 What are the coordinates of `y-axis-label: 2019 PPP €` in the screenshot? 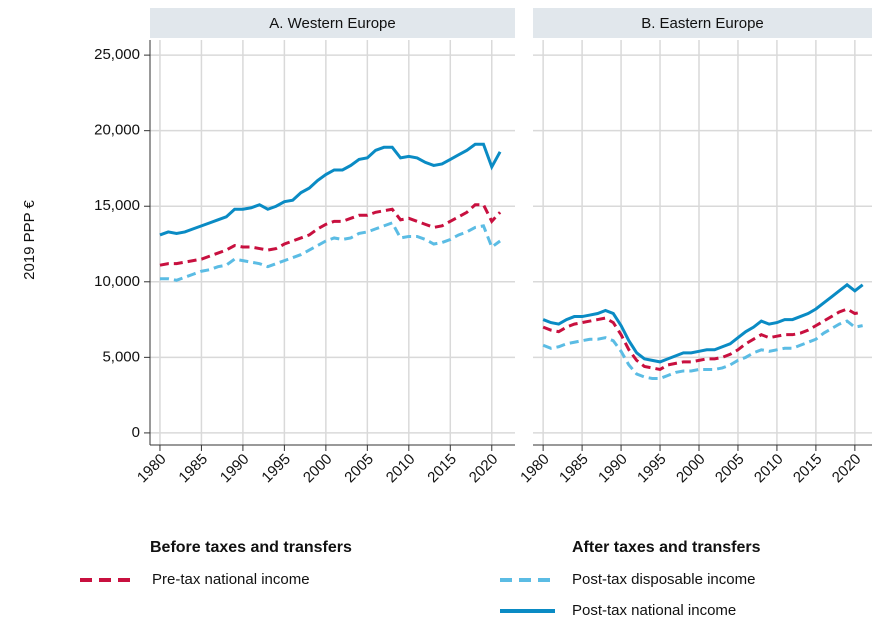 It's located at (29, 239).